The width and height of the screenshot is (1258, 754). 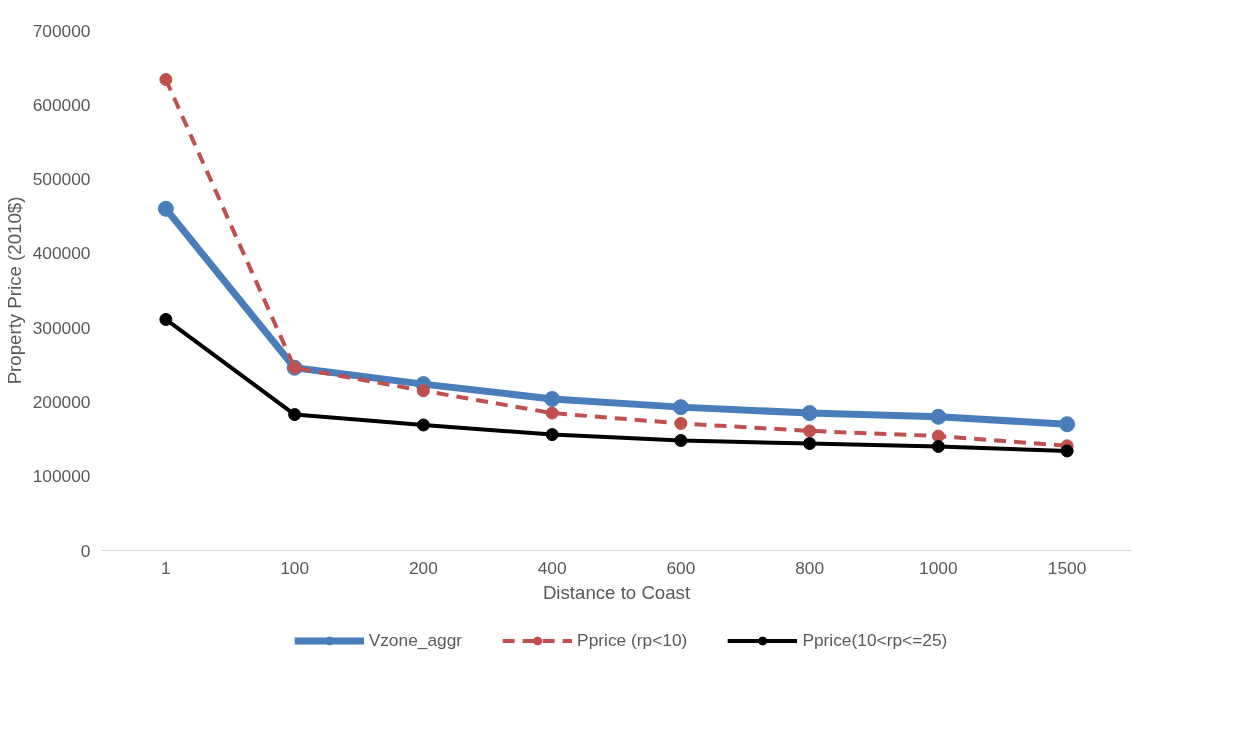 What do you see at coordinates (61, 327) in the screenshot?
I see `y-tick-label: 300000` at bounding box center [61, 327].